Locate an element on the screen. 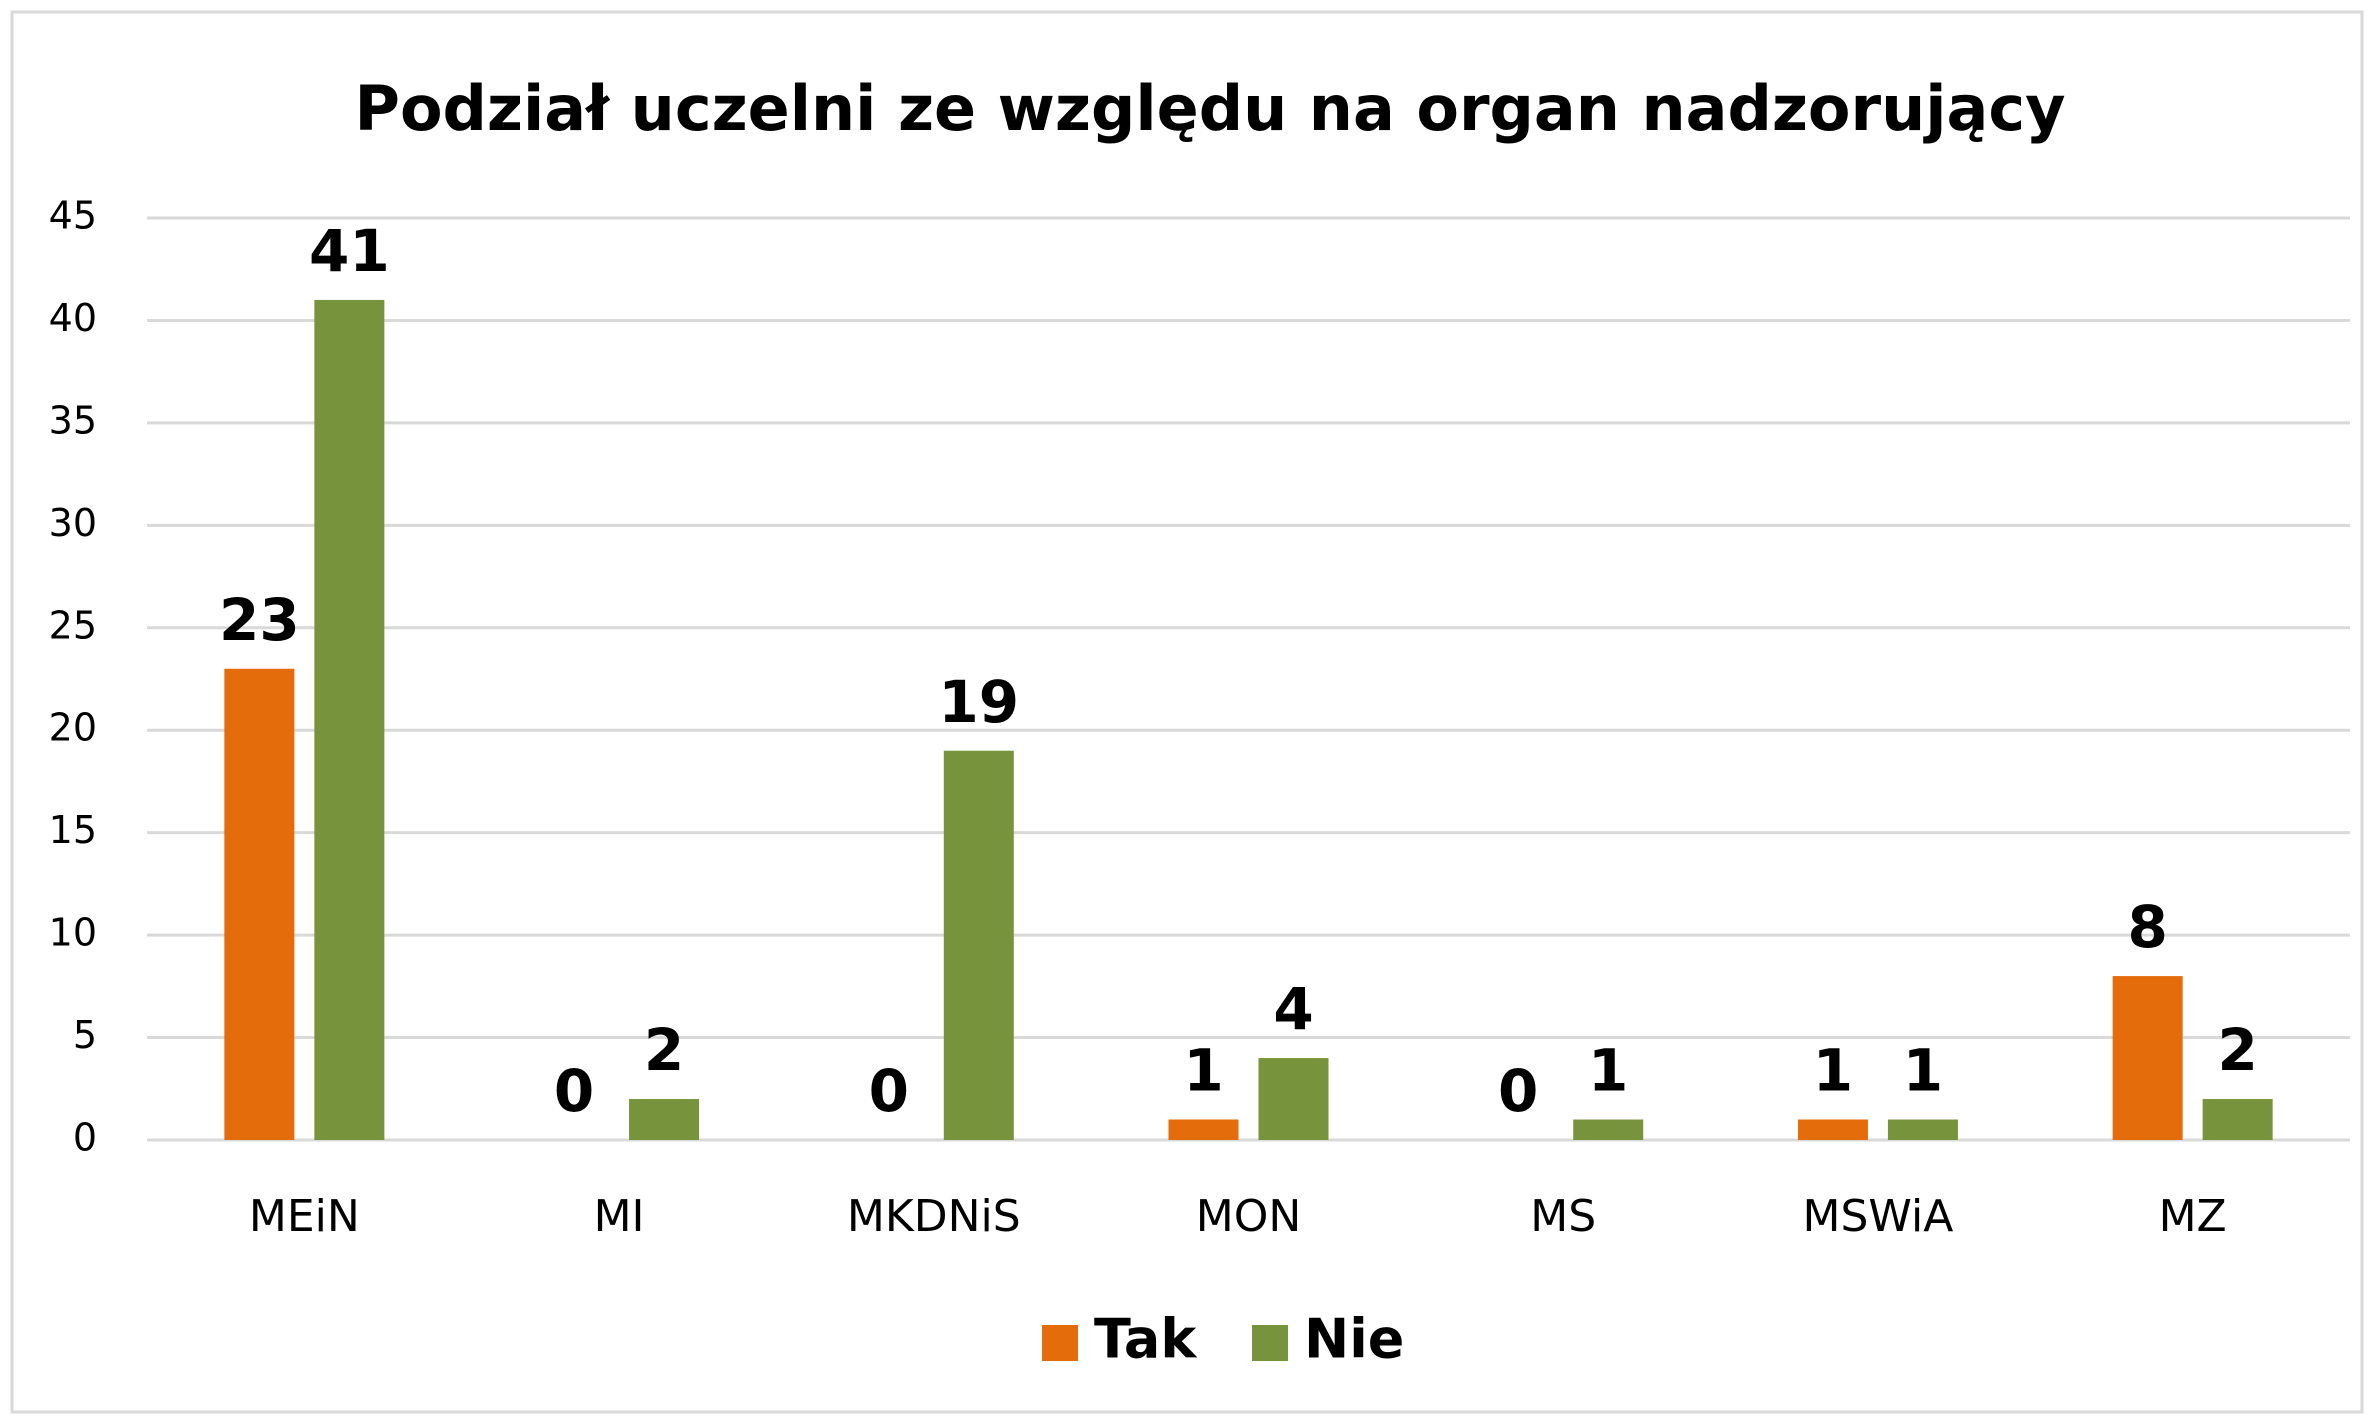 Image resolution: width=2374 pixels, height=1424 pixels. y-tick-label: 15 is located at coordinates (73, 830).